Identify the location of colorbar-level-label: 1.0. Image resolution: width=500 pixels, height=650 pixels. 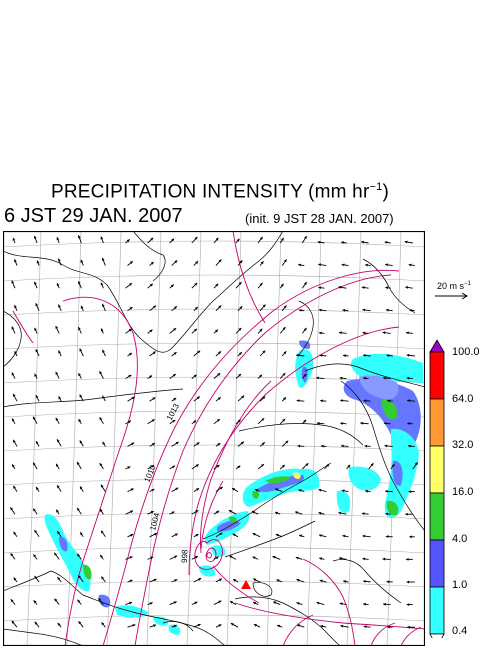
(460, 585).